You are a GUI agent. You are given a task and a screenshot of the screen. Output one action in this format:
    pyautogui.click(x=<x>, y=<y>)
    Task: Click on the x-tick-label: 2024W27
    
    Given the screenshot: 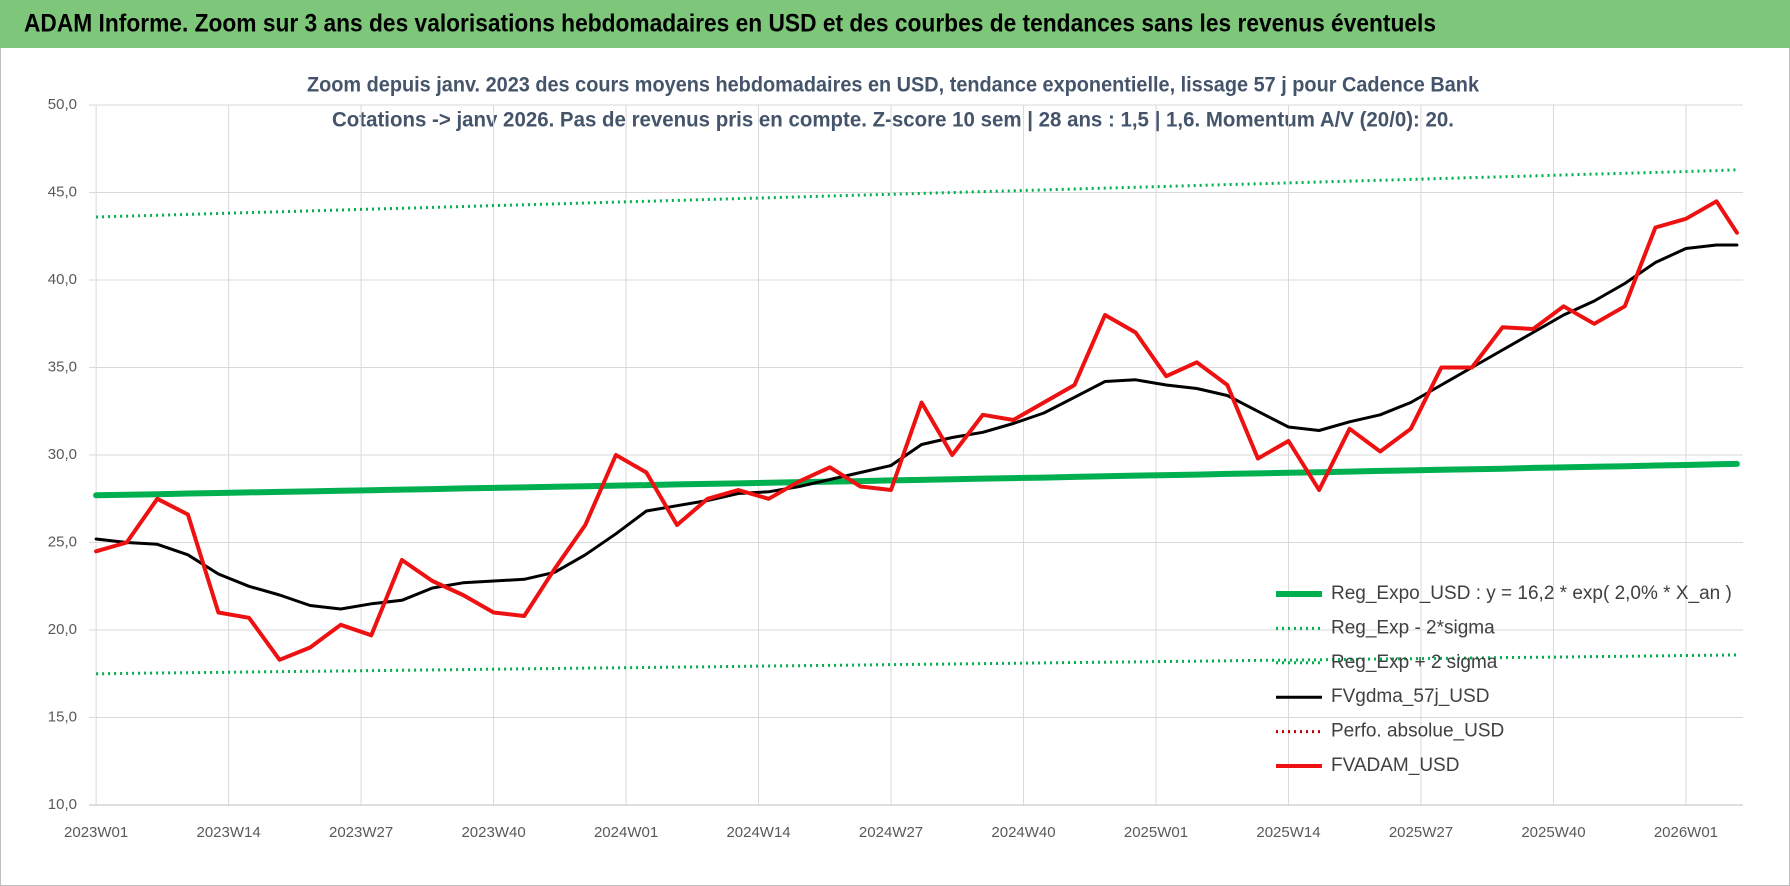 What is the action you would take?
    pyautogui.click(x=891, y=832)
    